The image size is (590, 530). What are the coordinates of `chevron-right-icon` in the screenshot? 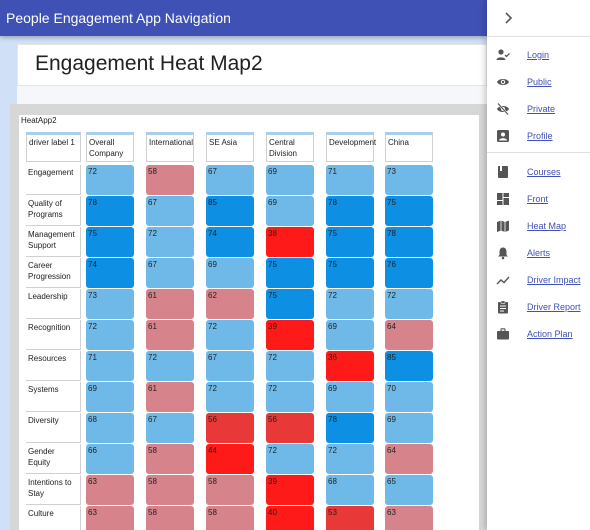 It's located at (508, 18).